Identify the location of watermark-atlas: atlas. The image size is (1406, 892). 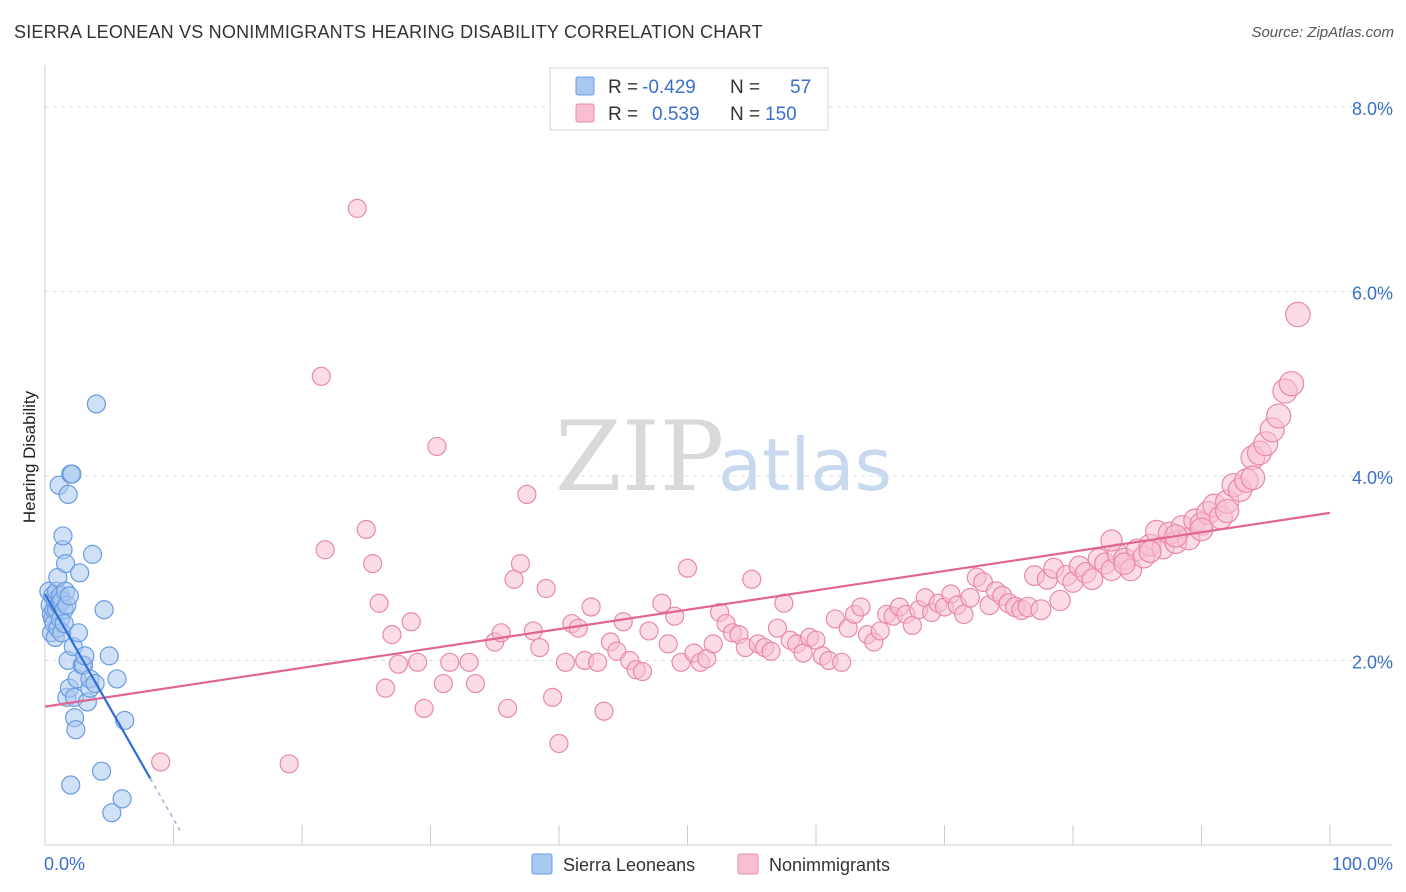
(805, 465).